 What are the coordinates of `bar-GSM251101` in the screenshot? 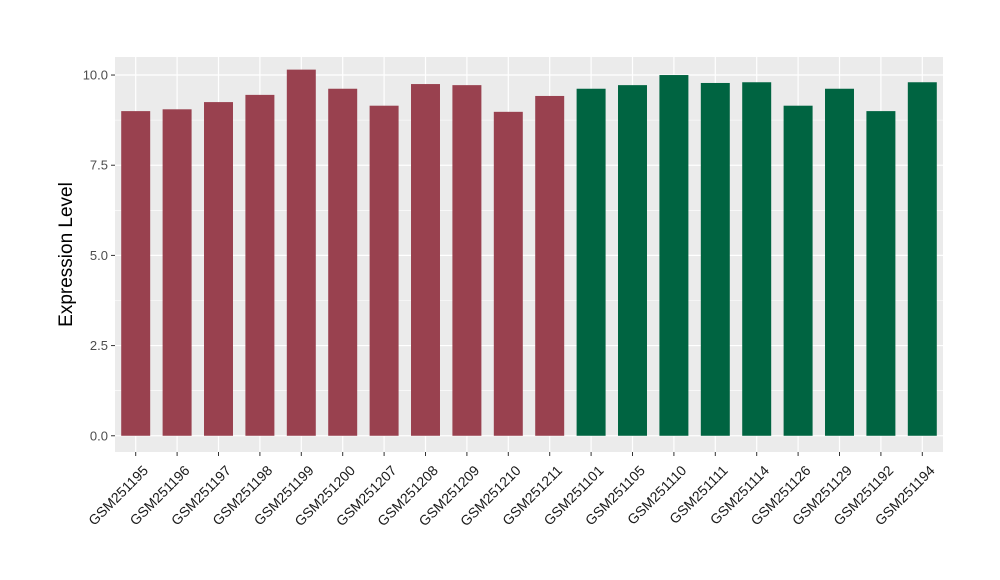 It's located at (591, 262).